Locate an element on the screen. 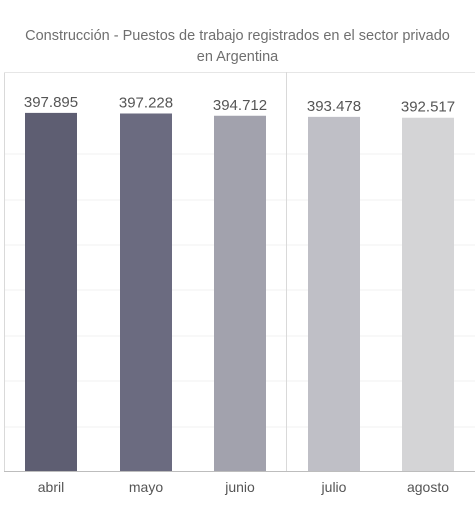  value-label-mayo: 397.228 is located at coordinates (146, 102).